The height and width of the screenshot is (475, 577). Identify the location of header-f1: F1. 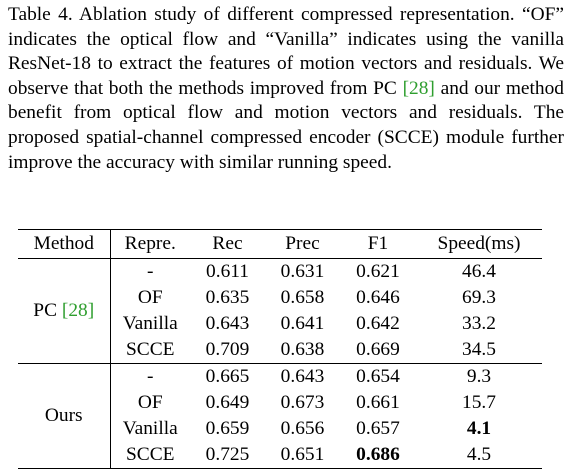
(378, 244).